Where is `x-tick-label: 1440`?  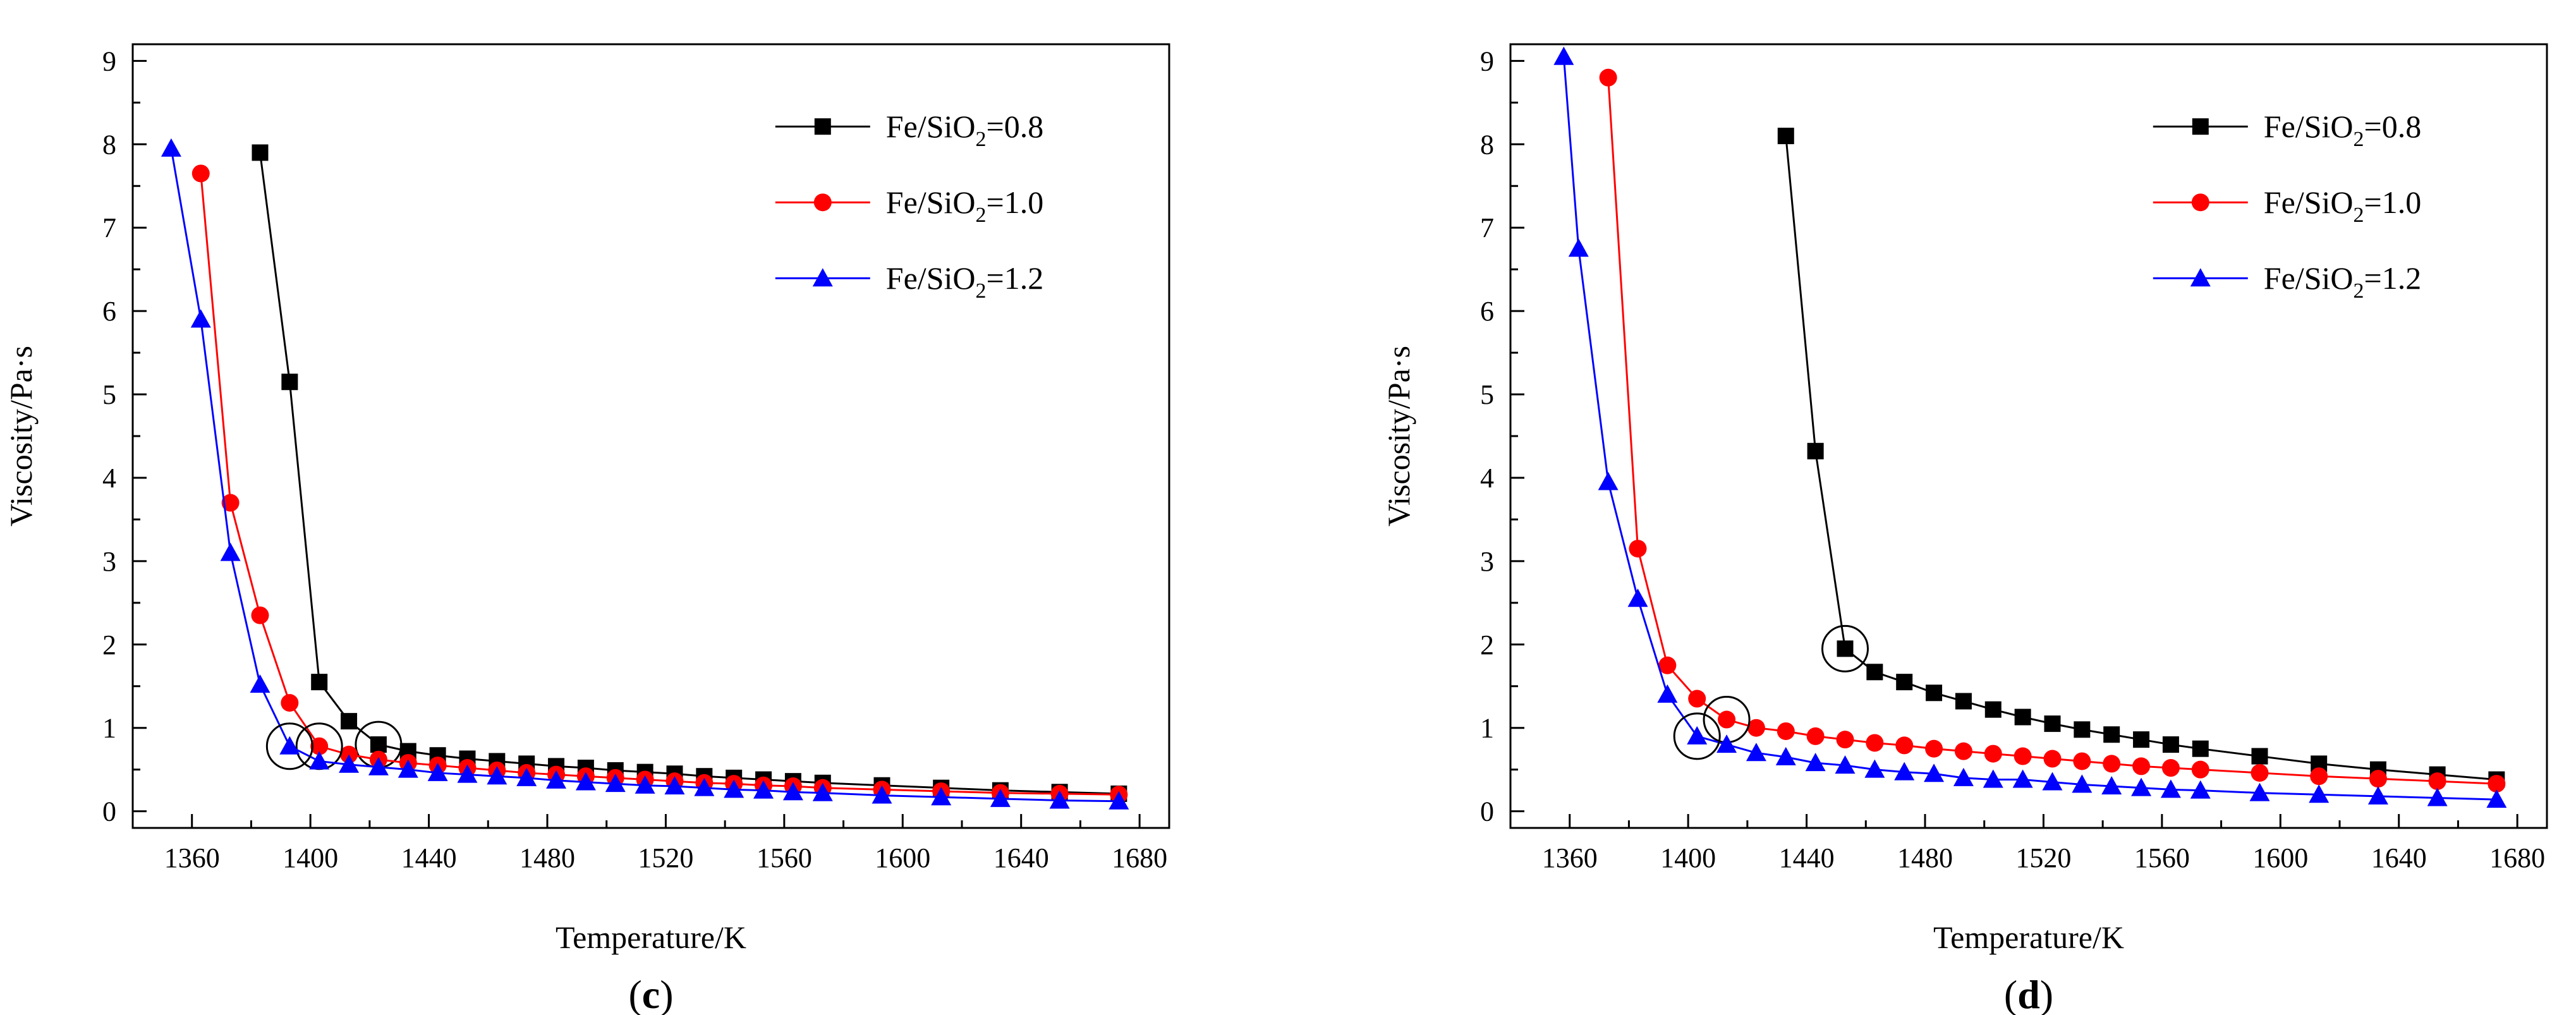 x-tick-label: 1440 is located at coordinates (429, 857).